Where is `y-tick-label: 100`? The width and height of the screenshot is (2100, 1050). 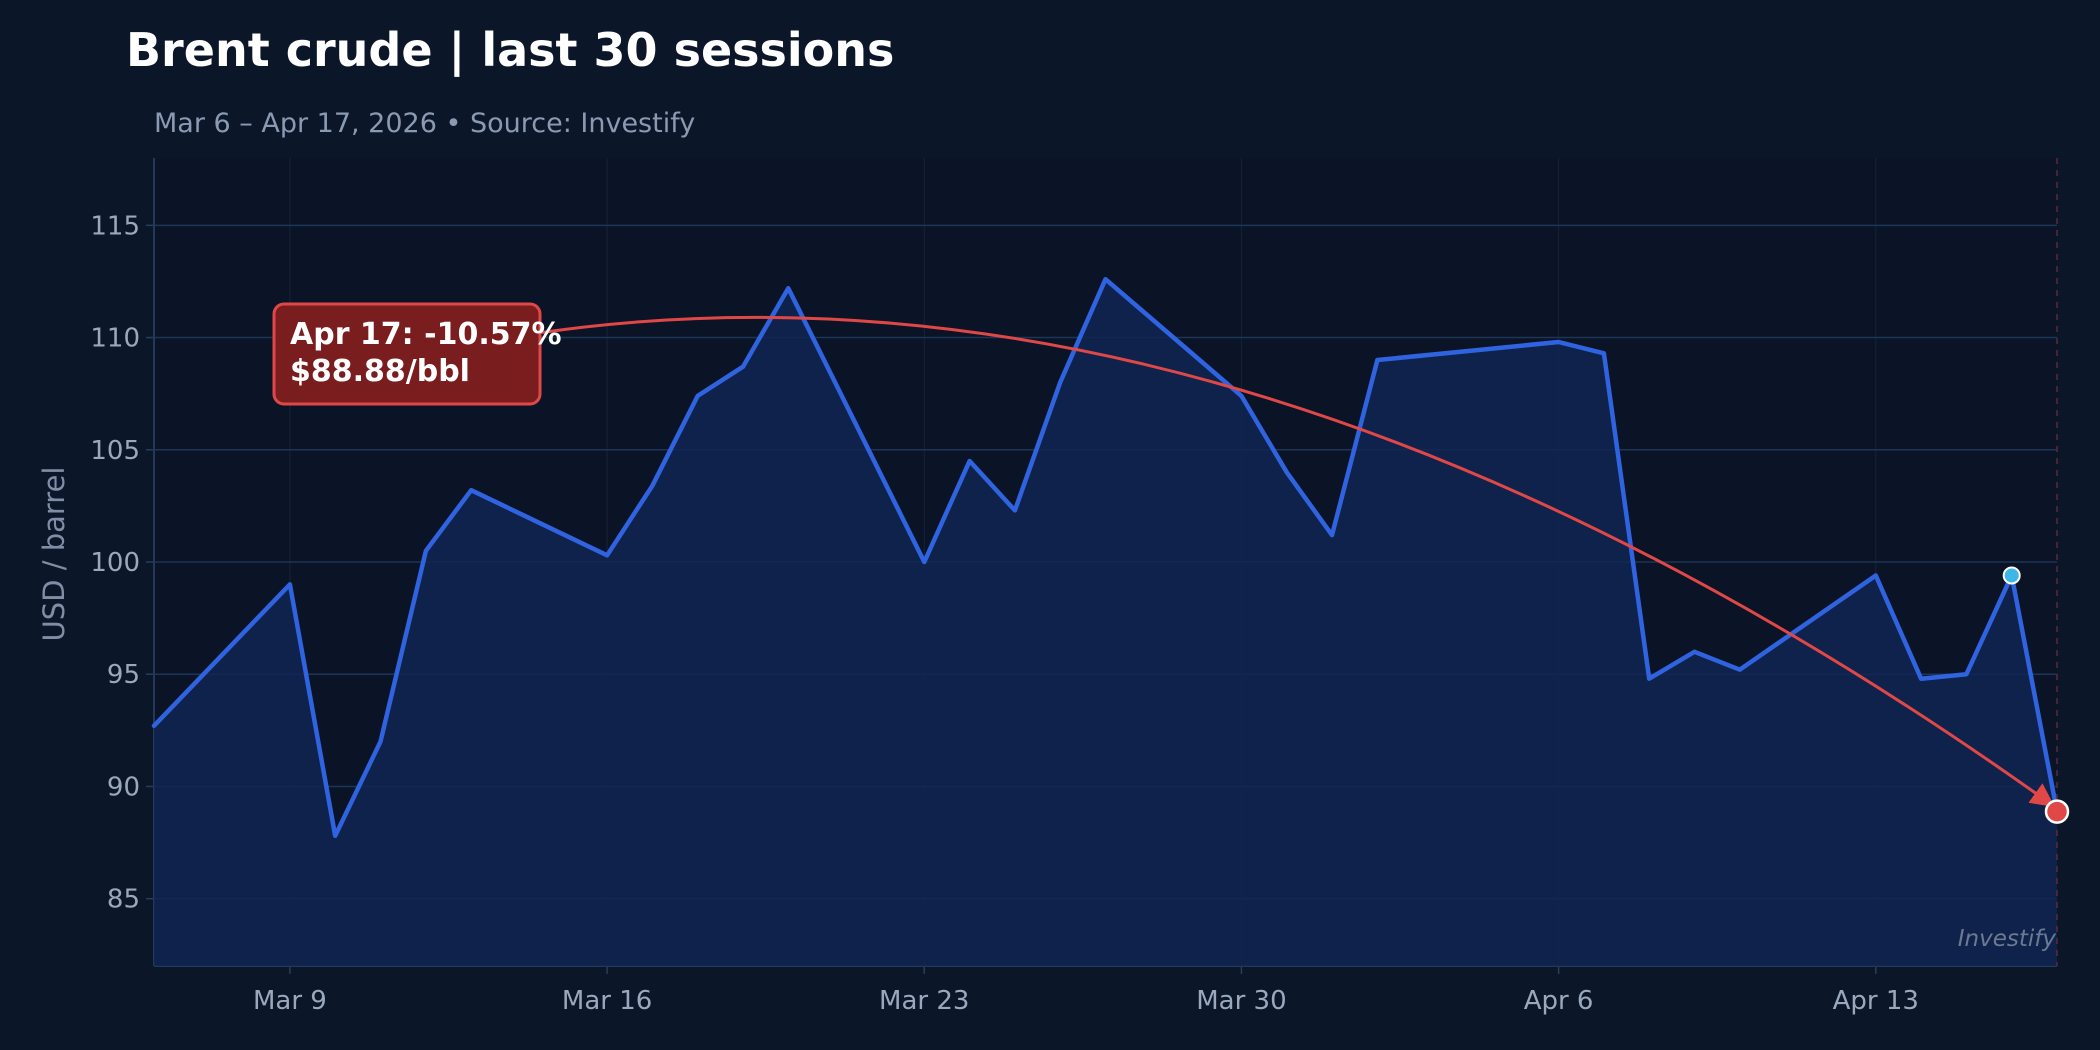
y-tick-label: 100 is located at coordinates (115, 563).